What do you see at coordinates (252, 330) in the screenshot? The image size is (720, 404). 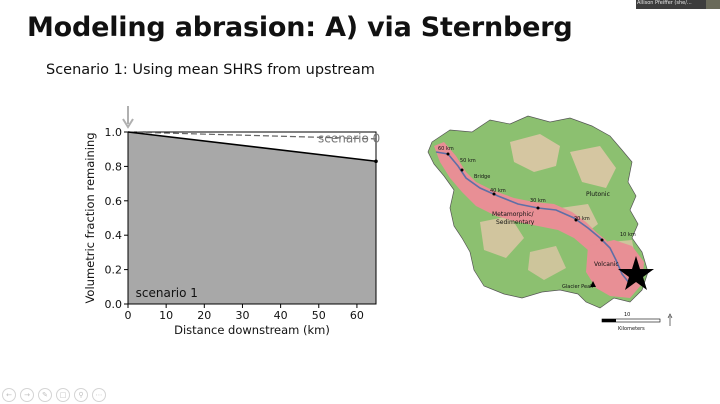 I see `x-axis-label: Distance downstream (km)` at bounding box center [252, 330].